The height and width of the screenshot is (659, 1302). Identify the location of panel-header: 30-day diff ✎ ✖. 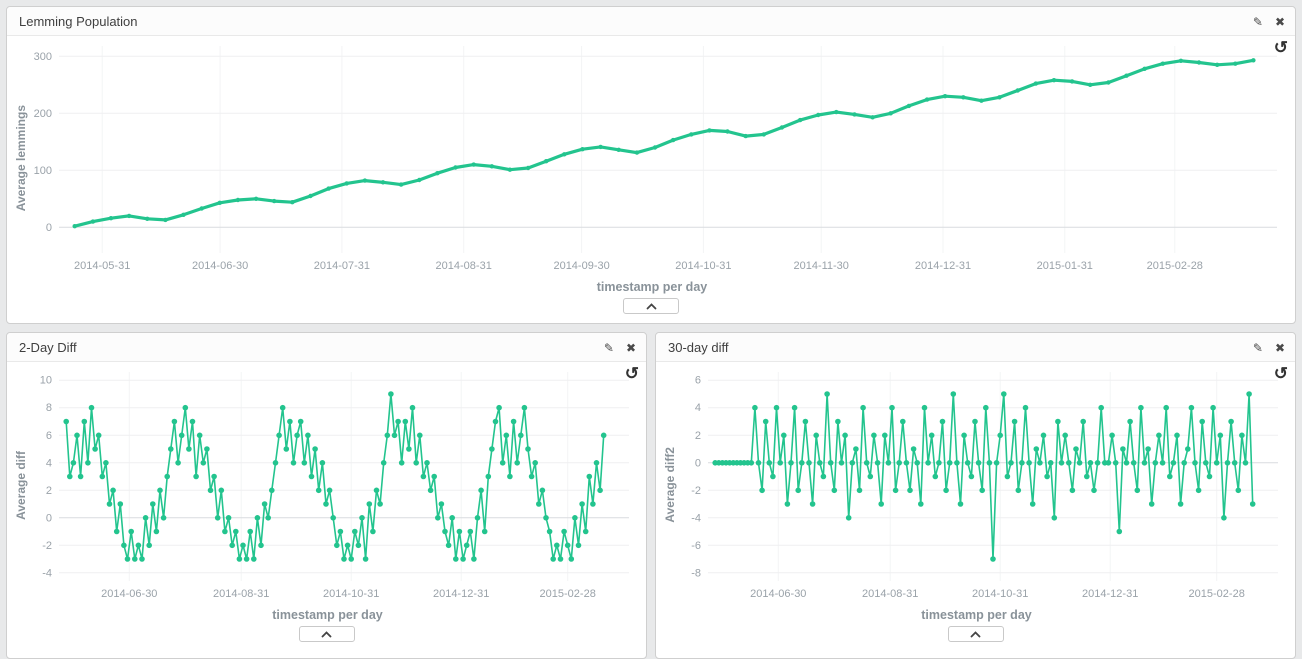
(975, 347).